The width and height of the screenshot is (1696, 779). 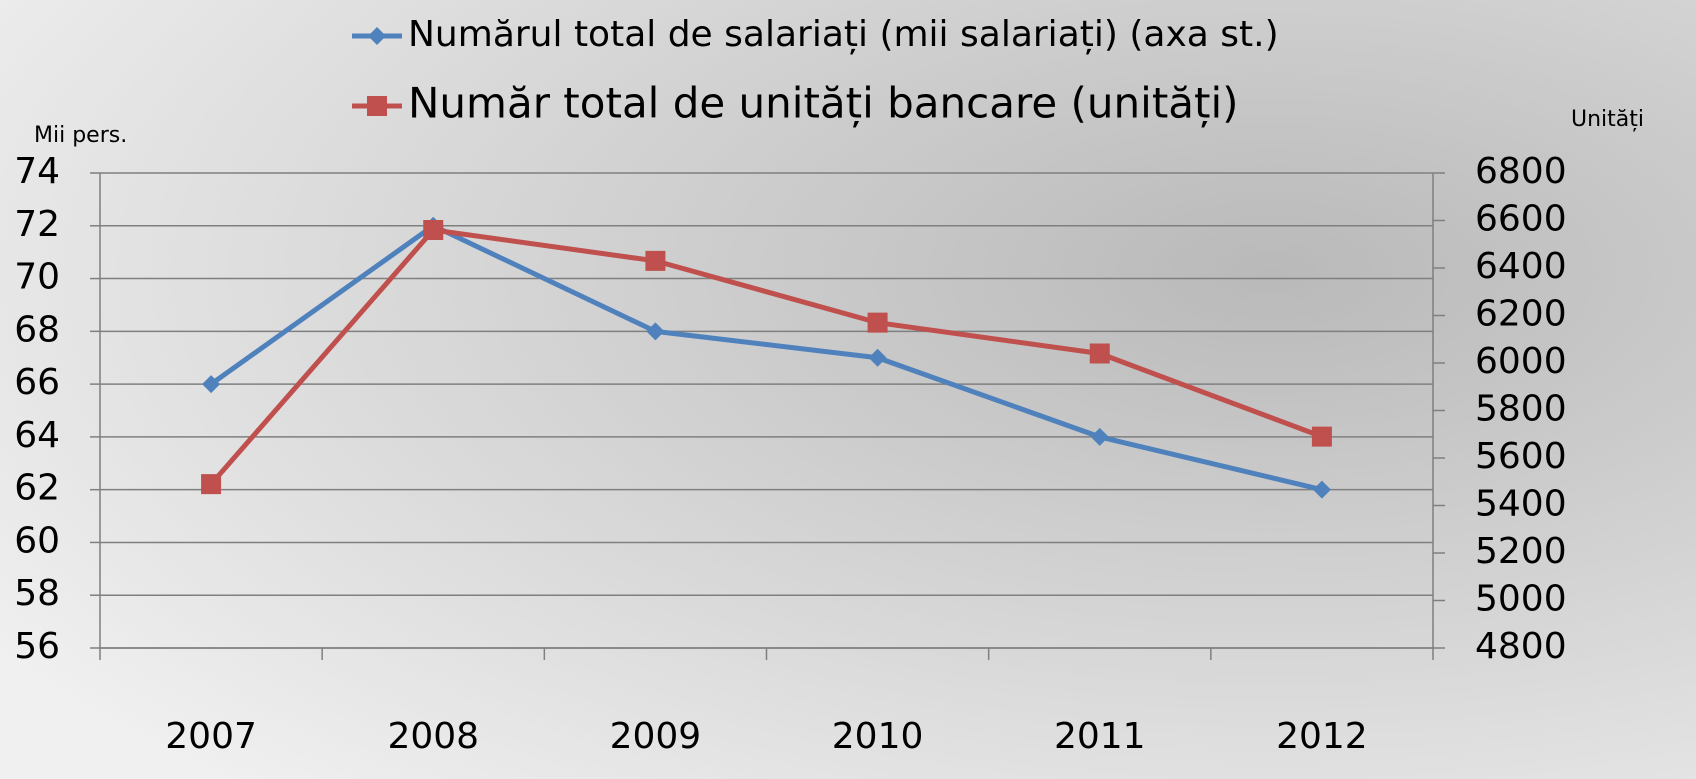 I want to click on y-tick-label: 74, so click(x=37, y=171).